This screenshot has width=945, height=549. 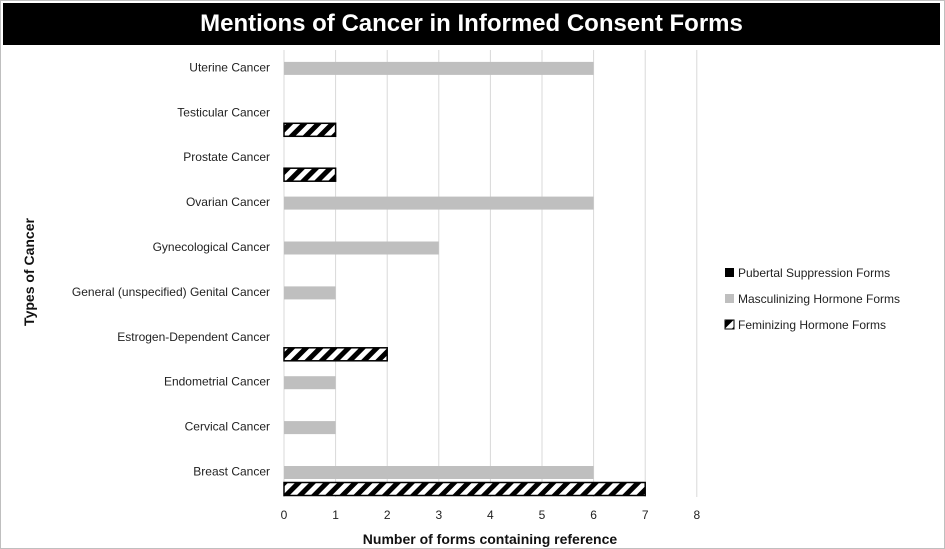 What do you see at coordinates (171, 292) in the screenshot?
I see `category-label: General (unspecified) Genital Cancer` at bounding box center [171, 292].